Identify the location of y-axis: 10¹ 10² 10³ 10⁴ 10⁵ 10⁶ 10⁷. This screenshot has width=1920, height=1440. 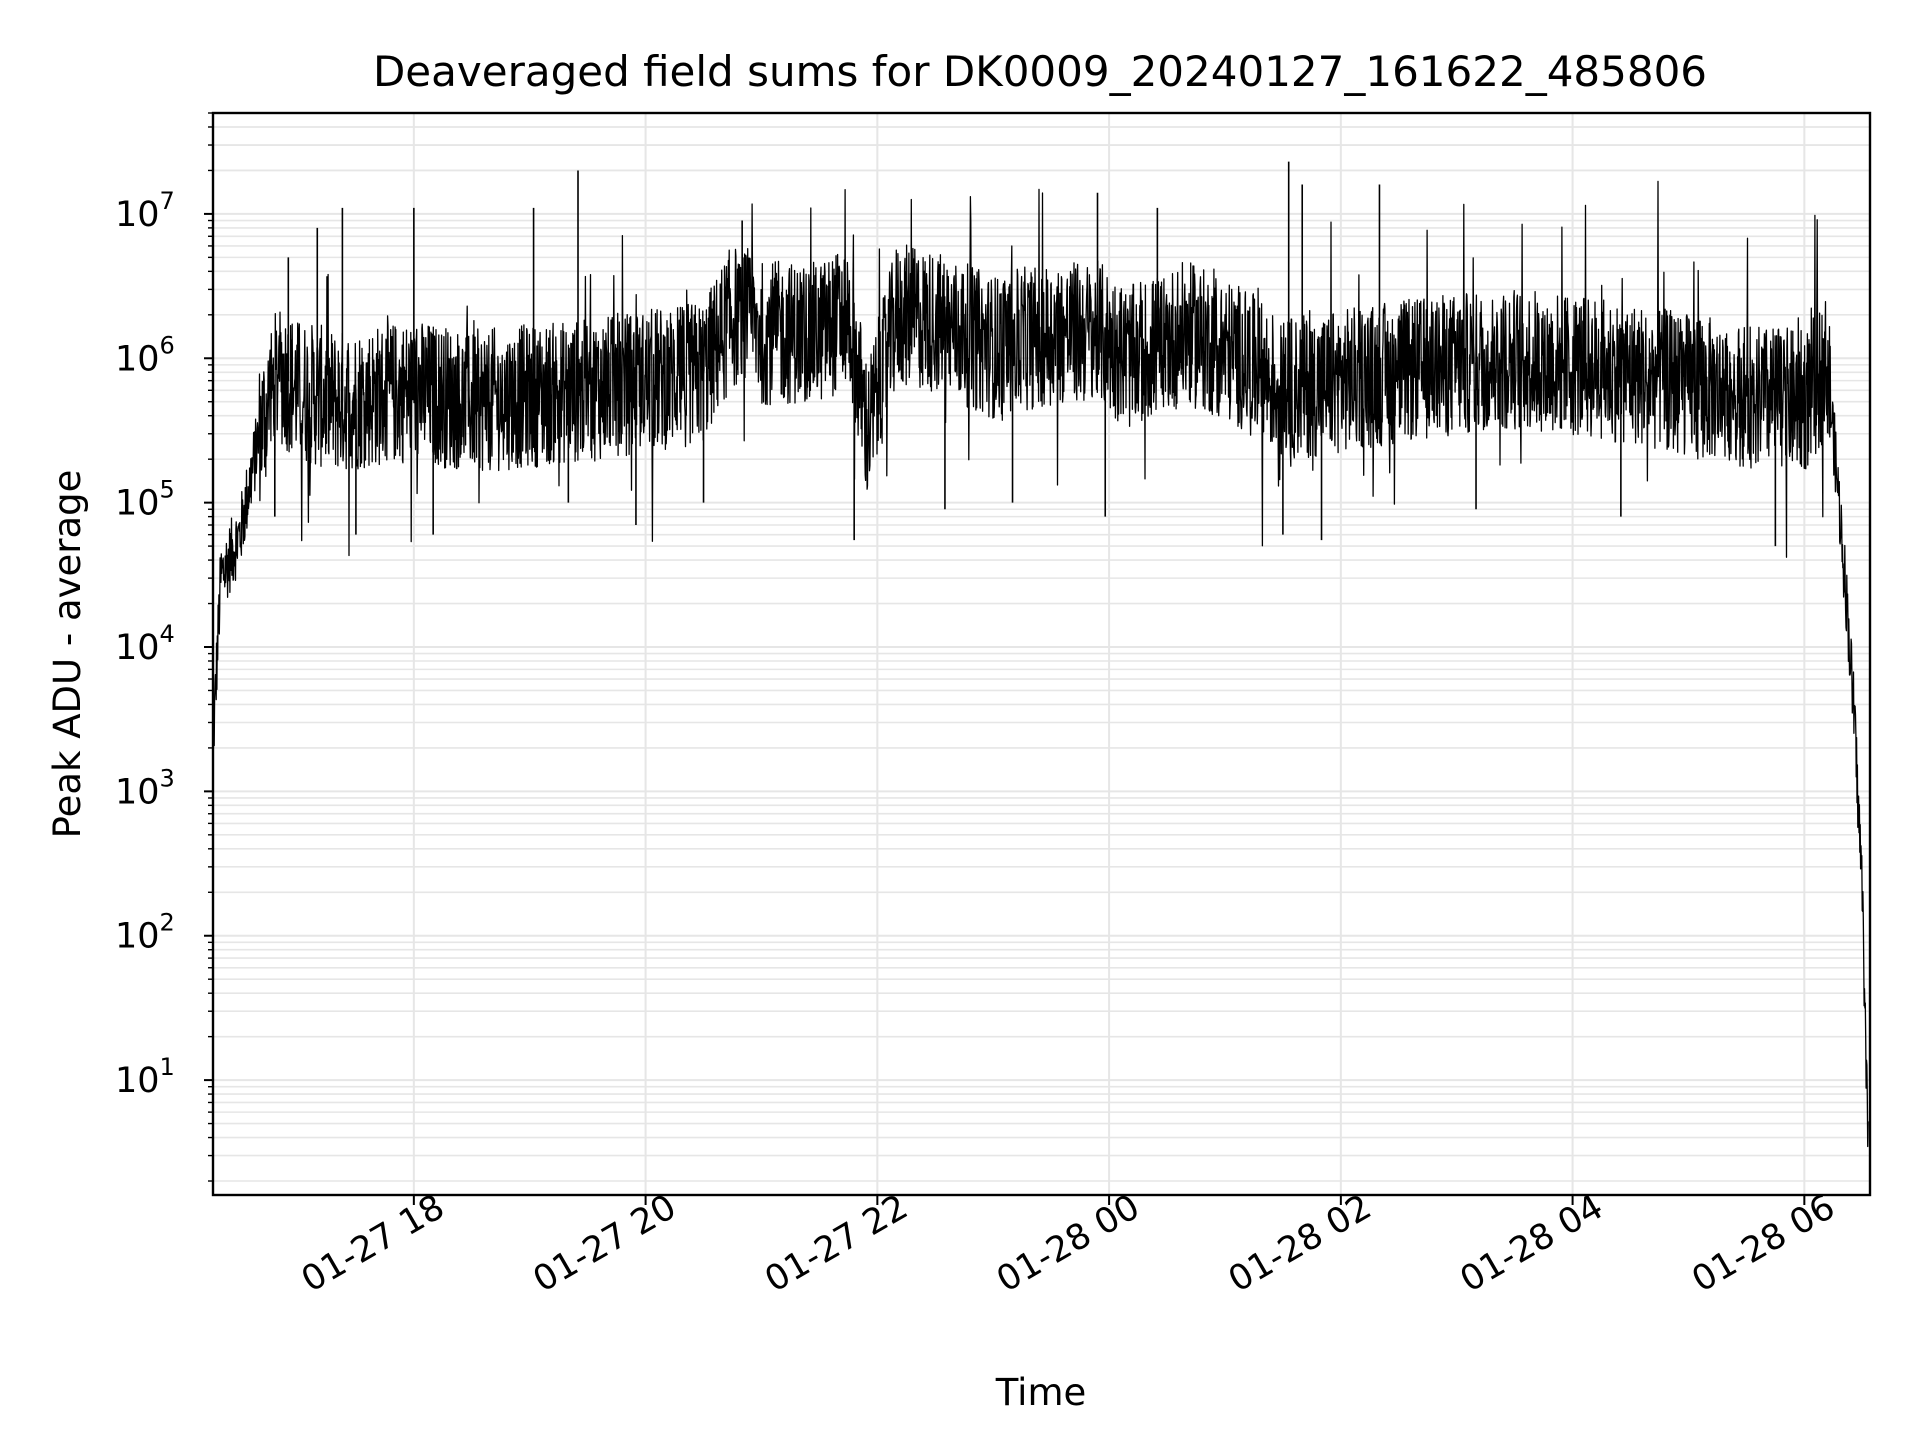
(164, 647).